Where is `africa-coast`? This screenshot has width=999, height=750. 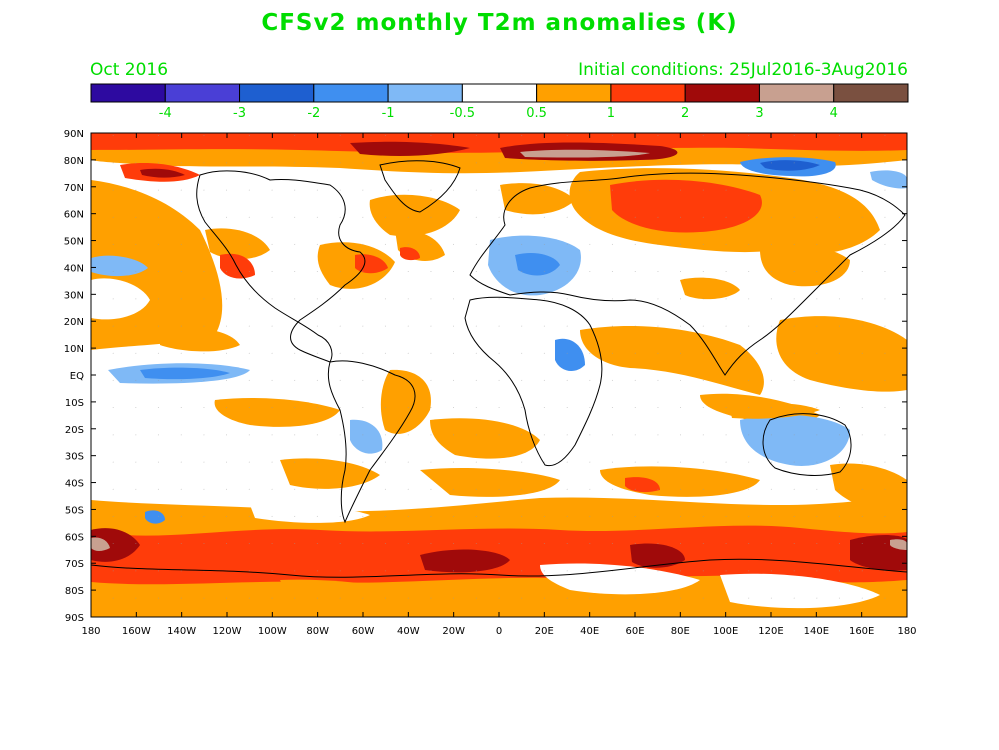 africa-coast is located at coordinates (533, 381).